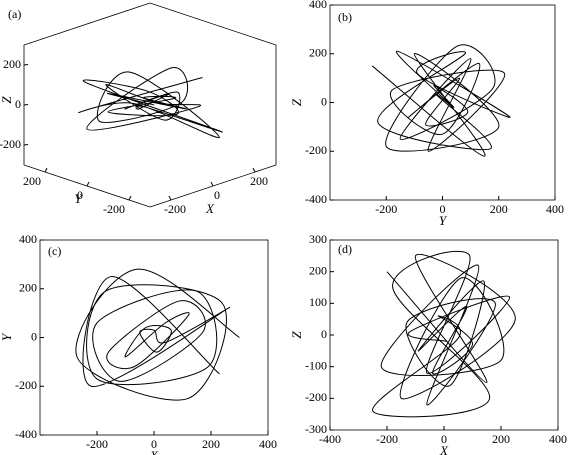 Image resolution: width=568 pixels, height=455 pixels. I want to click on y-tick-label: 100, so click(318, 302).